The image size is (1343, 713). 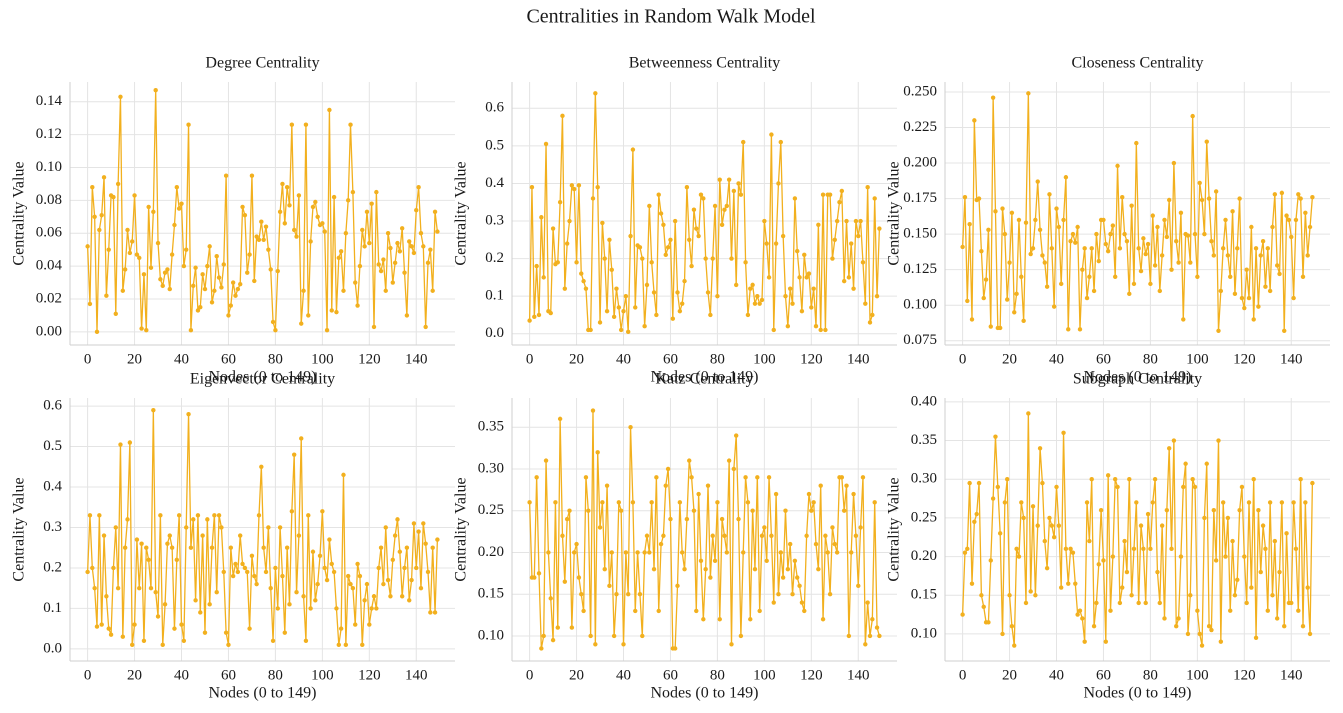 What do you see at coordinates (705, 693) in the screenshot?
I see `x-axis-label: Nodes (0 to 149)` at bounding box center [705, 693].